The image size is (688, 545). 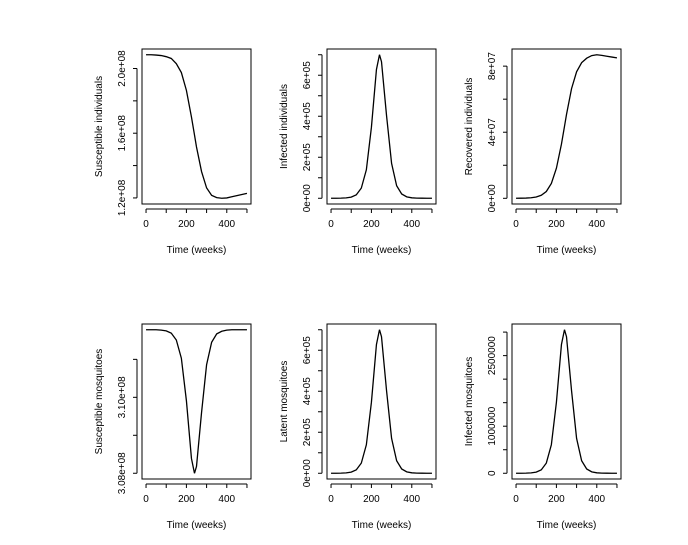 What do you see at coordinates (122, 68) in the screenshot?
I see `y-tick-label: 2.0e+08` at bounding box center [122, 68].